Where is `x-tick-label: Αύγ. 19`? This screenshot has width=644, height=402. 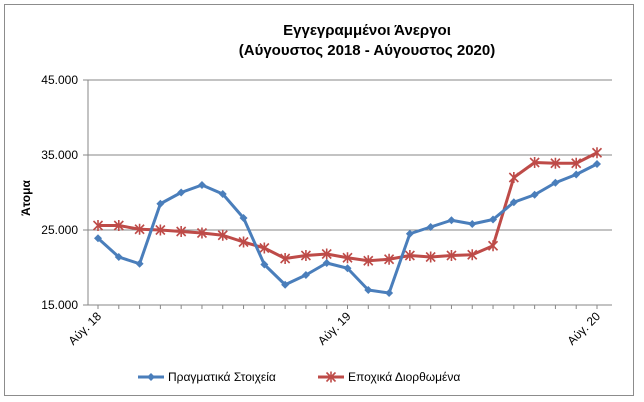 x-tick-label: Αύγ. 19 is located at coordinates (334, 328).